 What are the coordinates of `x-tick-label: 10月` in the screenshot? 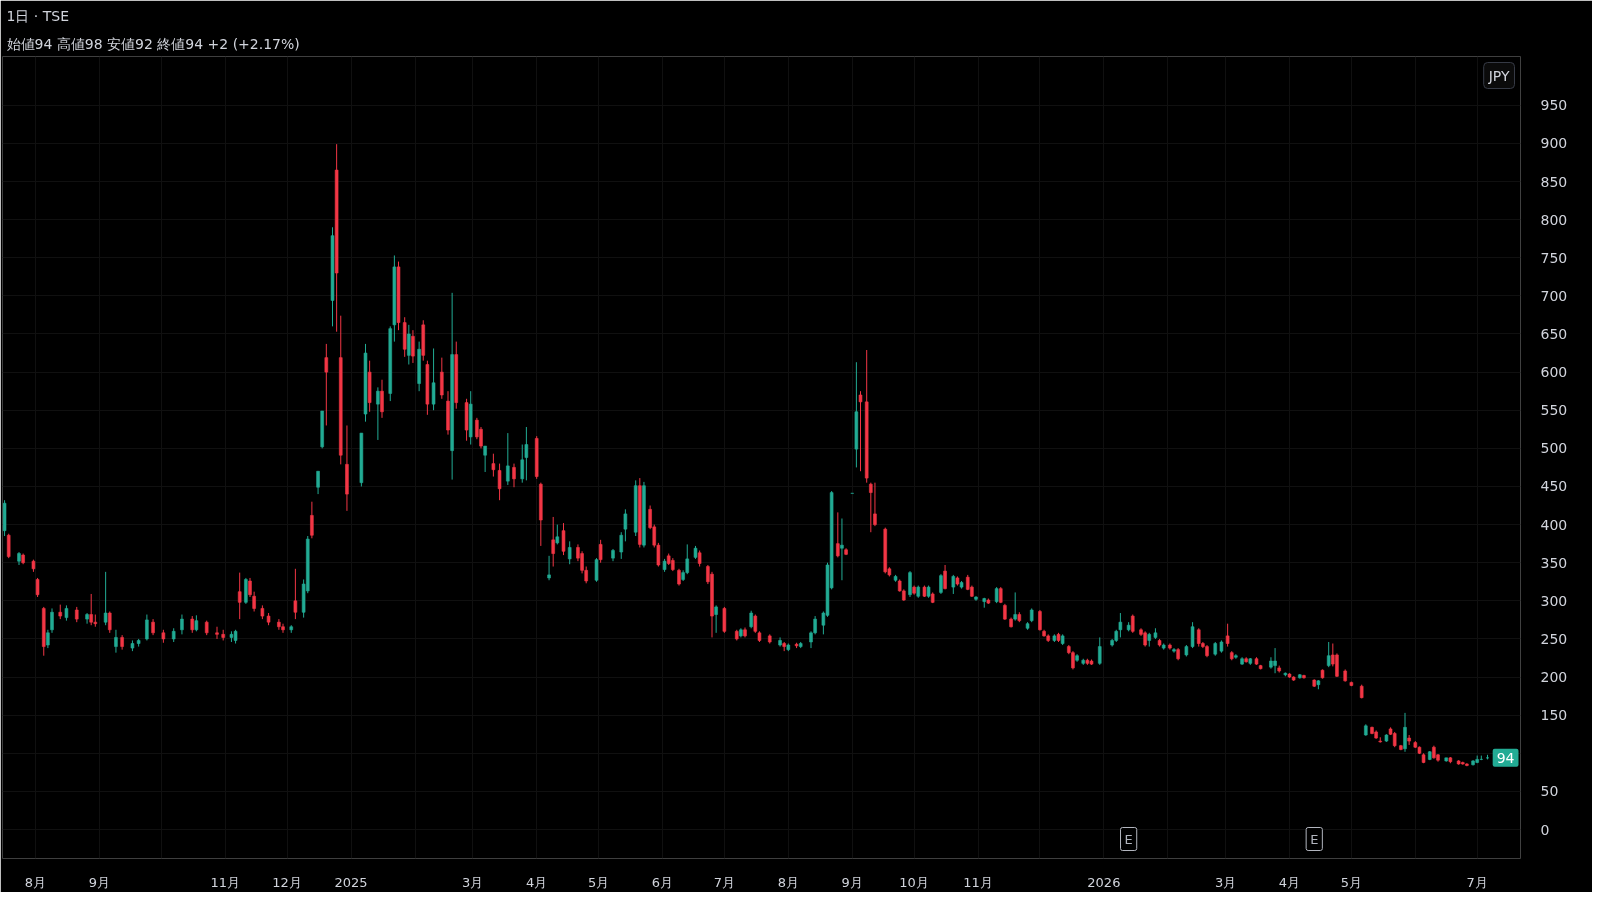 It's located at (914, 882).